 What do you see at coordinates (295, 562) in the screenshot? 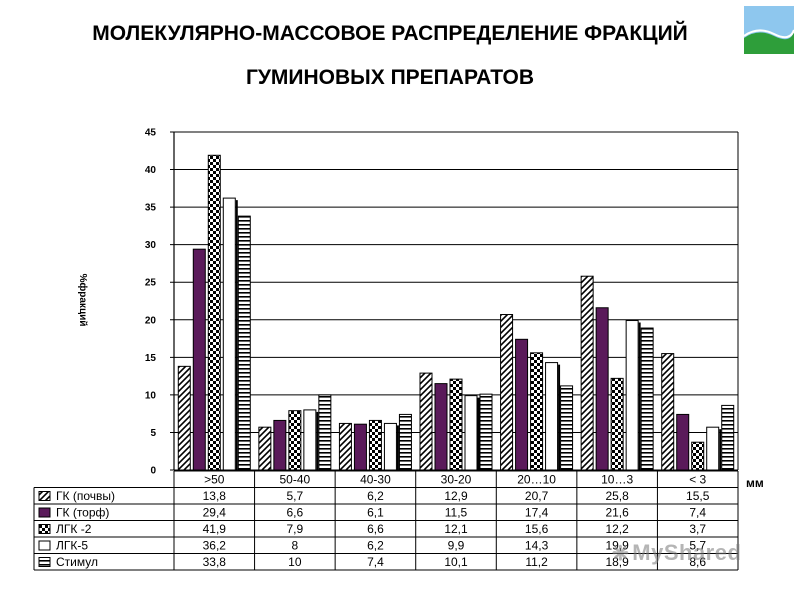
I see `data-label: 10` at bounding box center [295, 562].